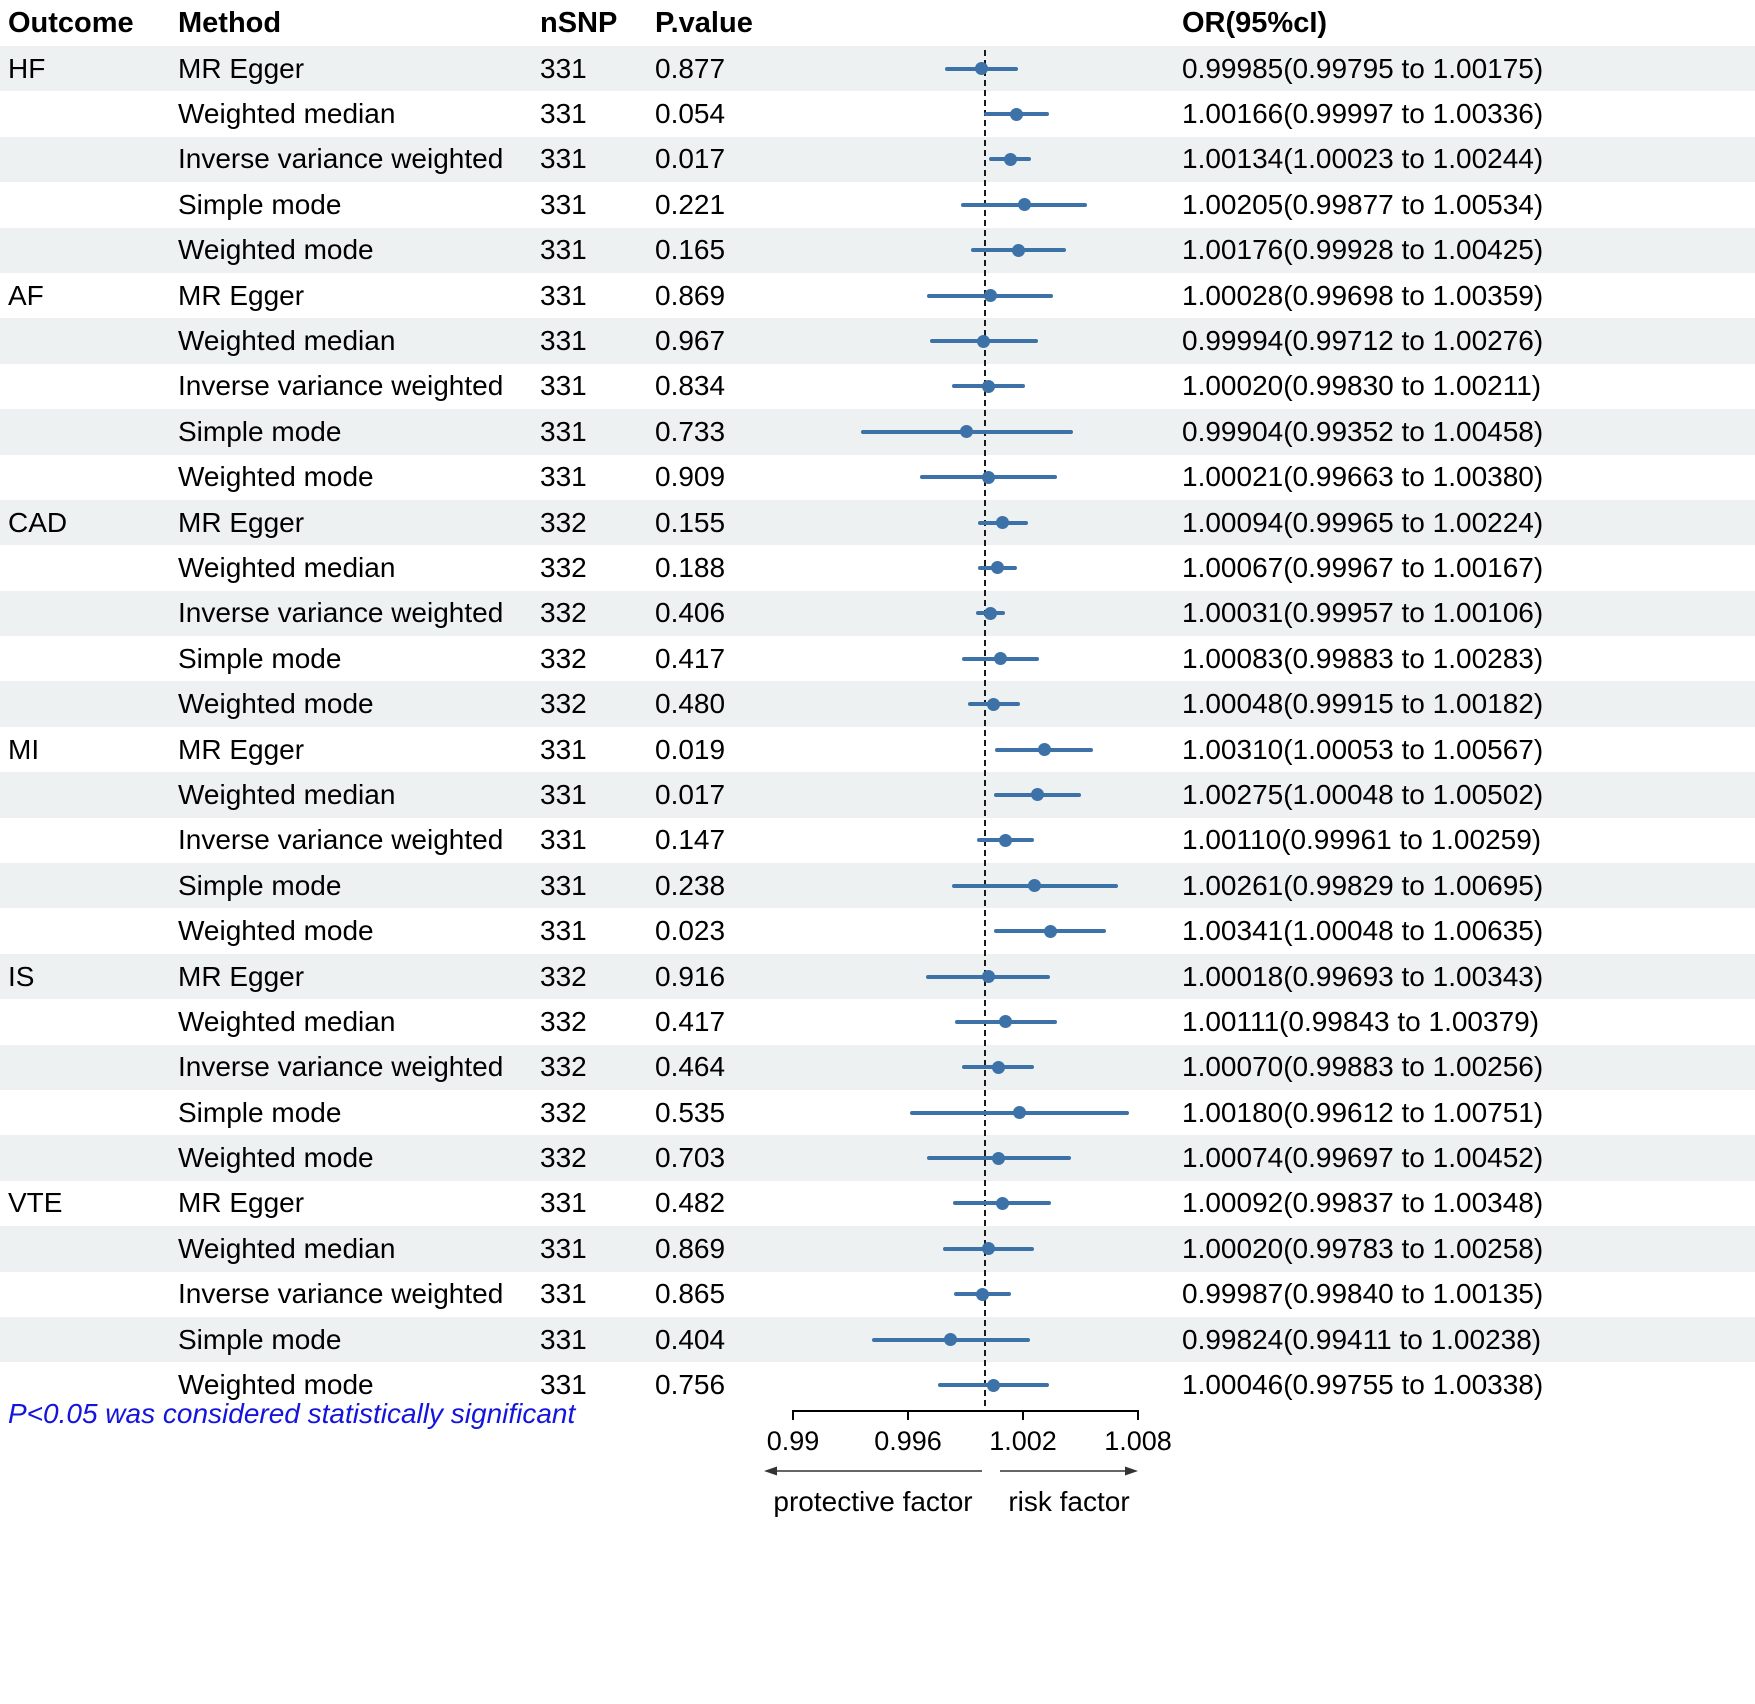 This screenshot has width=1755, height=1704. What do you see at coordinates (1363, 341) in the screenshot?
I see `or-ci-text: 0.99994(0.99712 to 1.00276)` at bounding box center [1363, 341].